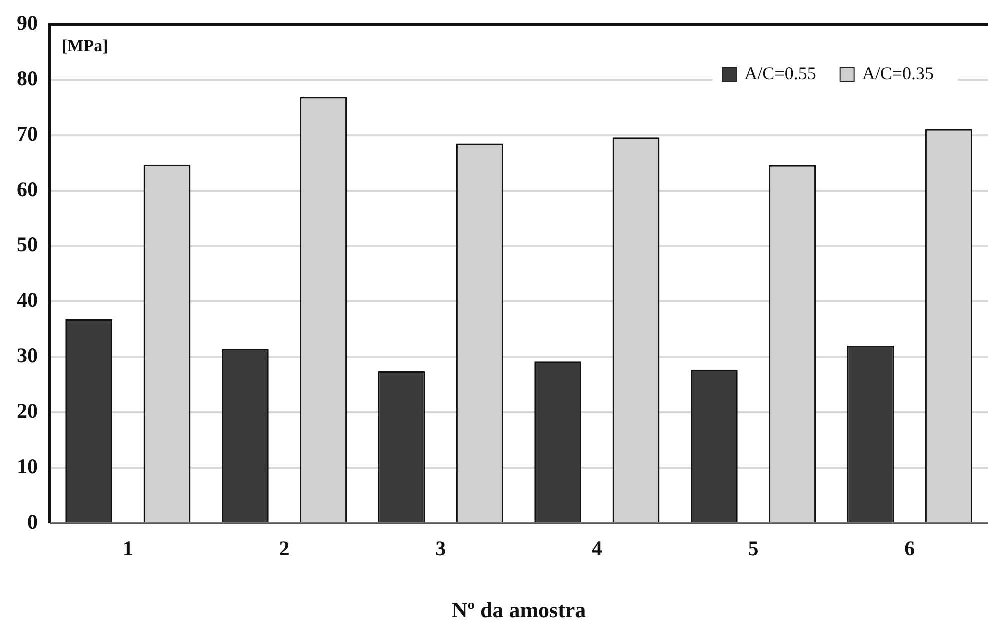 This screenshot has height=634, width=988. Describe the element at coordinates (284, 548) in the screenshot. I see `x-tick-label: 2` at that location.